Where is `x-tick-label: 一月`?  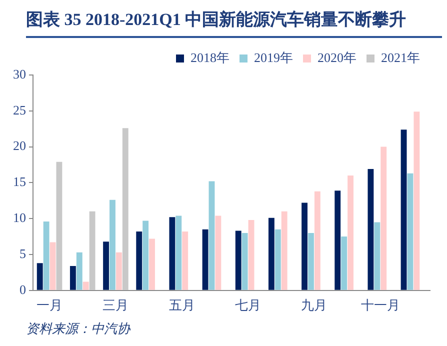 x-tick-label: 一月 is located at coordinates (49, 305).